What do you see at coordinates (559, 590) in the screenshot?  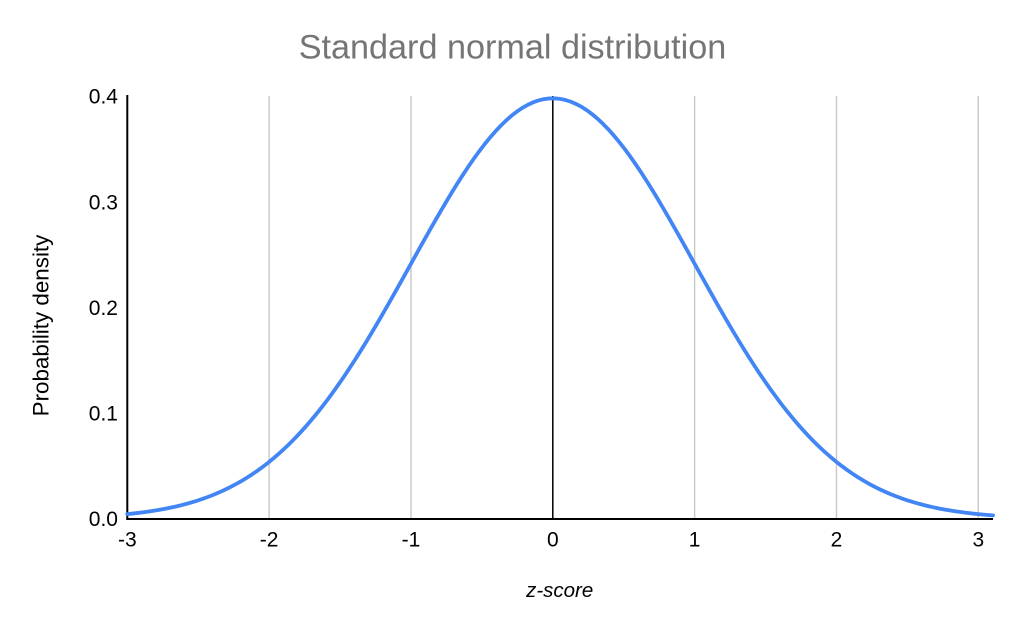 I see `svg-text: z-score` at bounding box center [559, 590].